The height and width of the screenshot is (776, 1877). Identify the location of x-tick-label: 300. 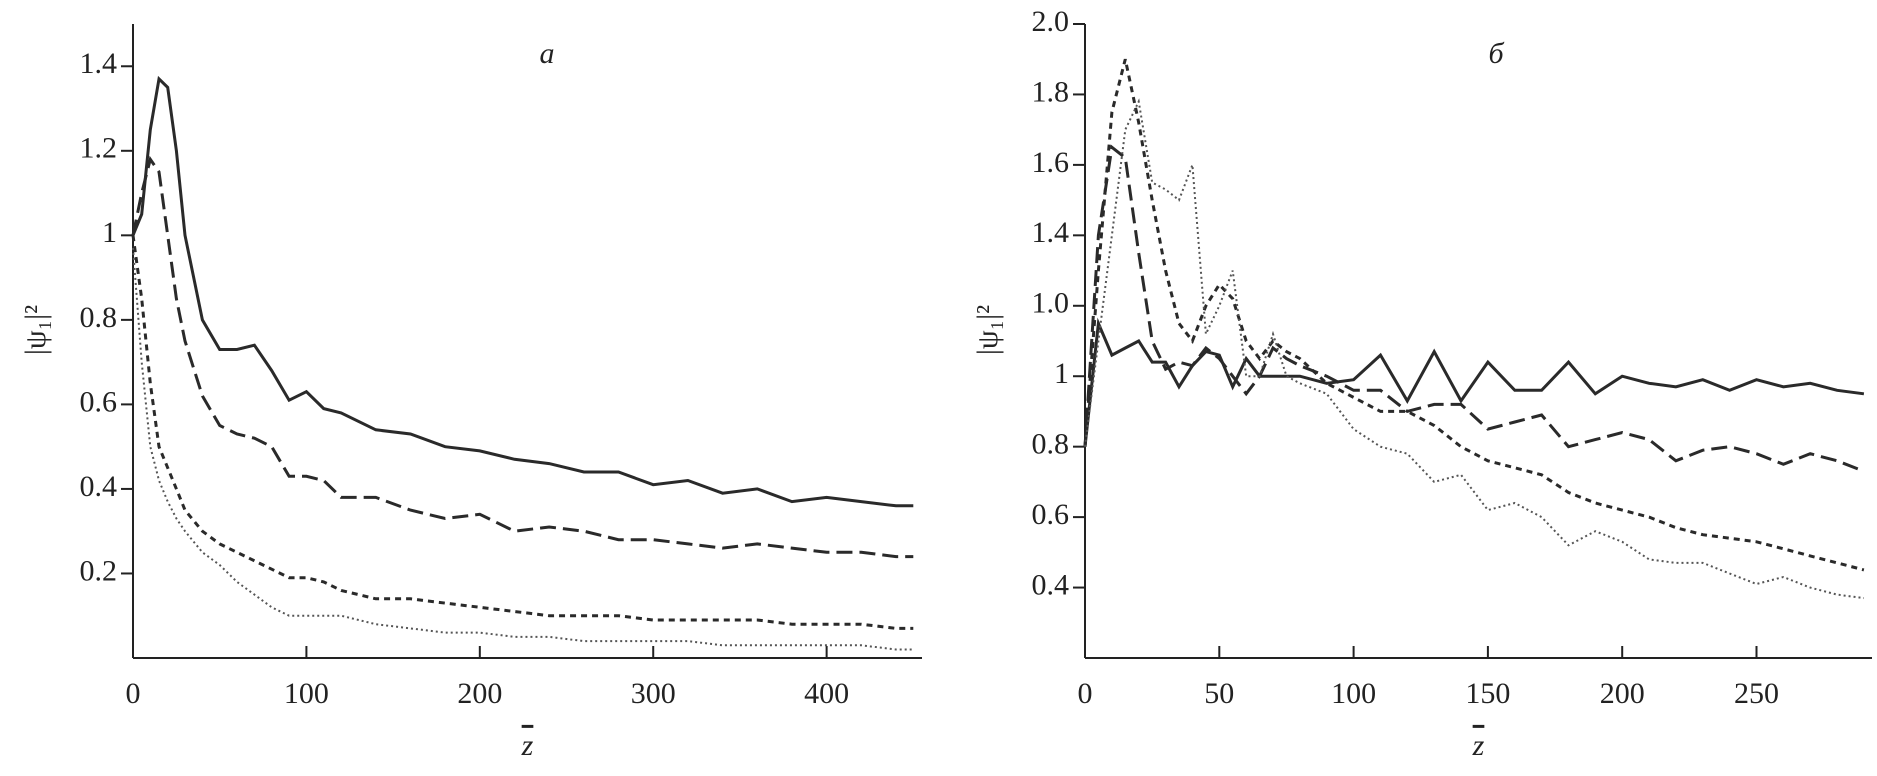
(653, 693).